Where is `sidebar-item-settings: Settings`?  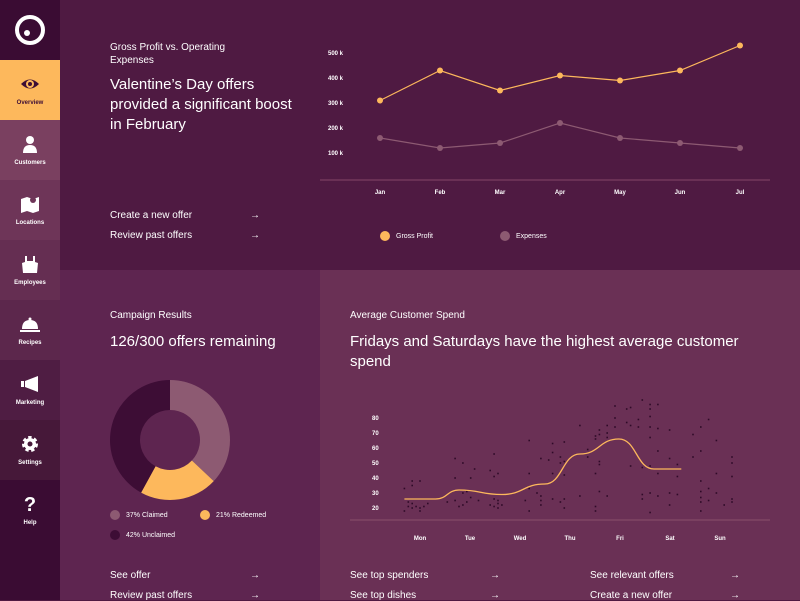
sidebar-item-settings: Settings is located at coordinates (30, 450).